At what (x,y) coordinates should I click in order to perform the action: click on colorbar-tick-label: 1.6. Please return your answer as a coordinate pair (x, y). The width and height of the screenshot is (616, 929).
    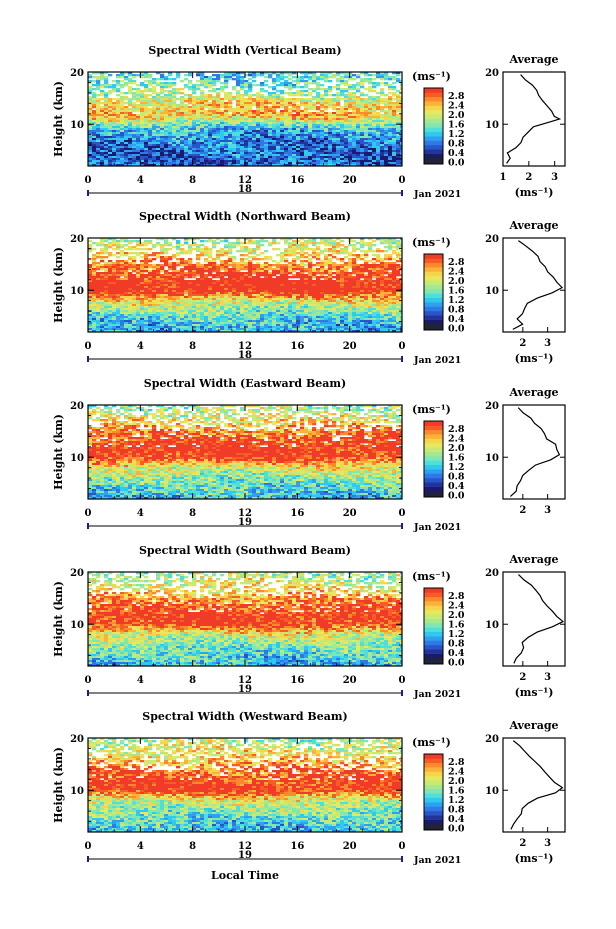
    Looking at the image, I should click on (456, 125).